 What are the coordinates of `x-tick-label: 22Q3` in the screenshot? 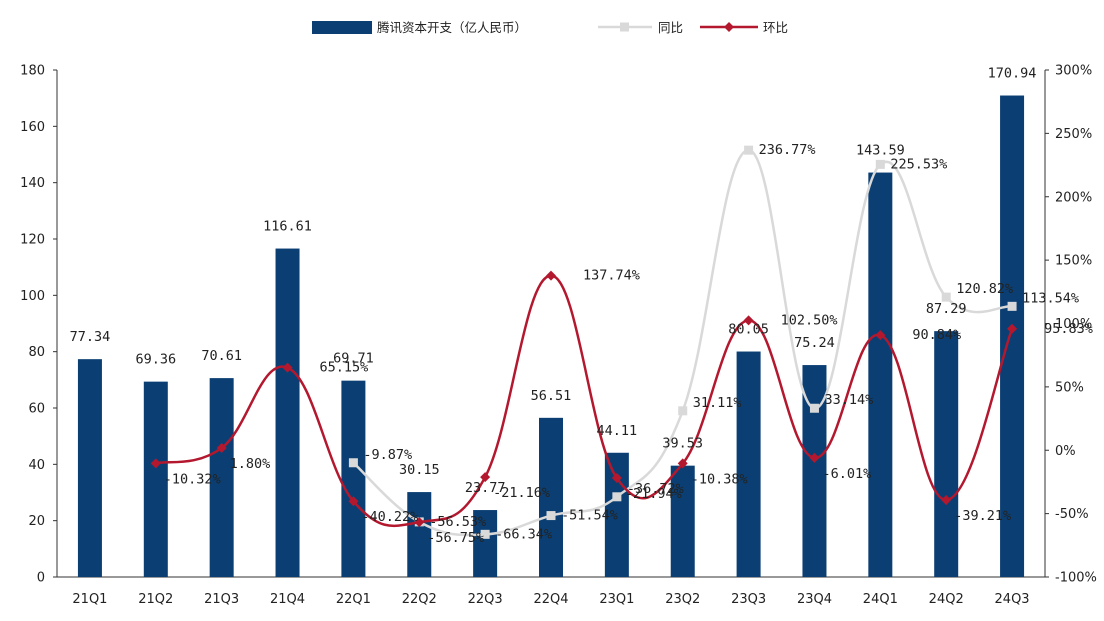 It's located at (485, 599).